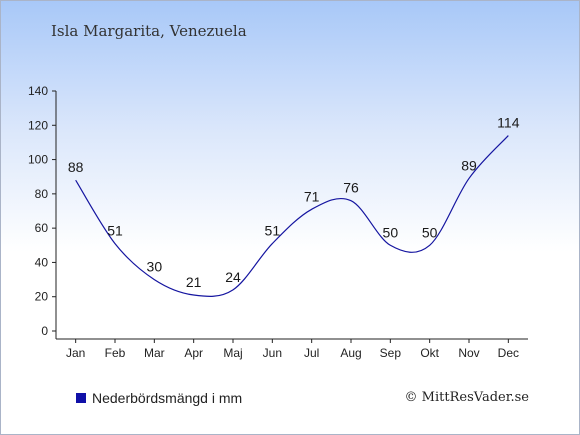  I want to click on x-tick-label: Sep, so click(391, 353).